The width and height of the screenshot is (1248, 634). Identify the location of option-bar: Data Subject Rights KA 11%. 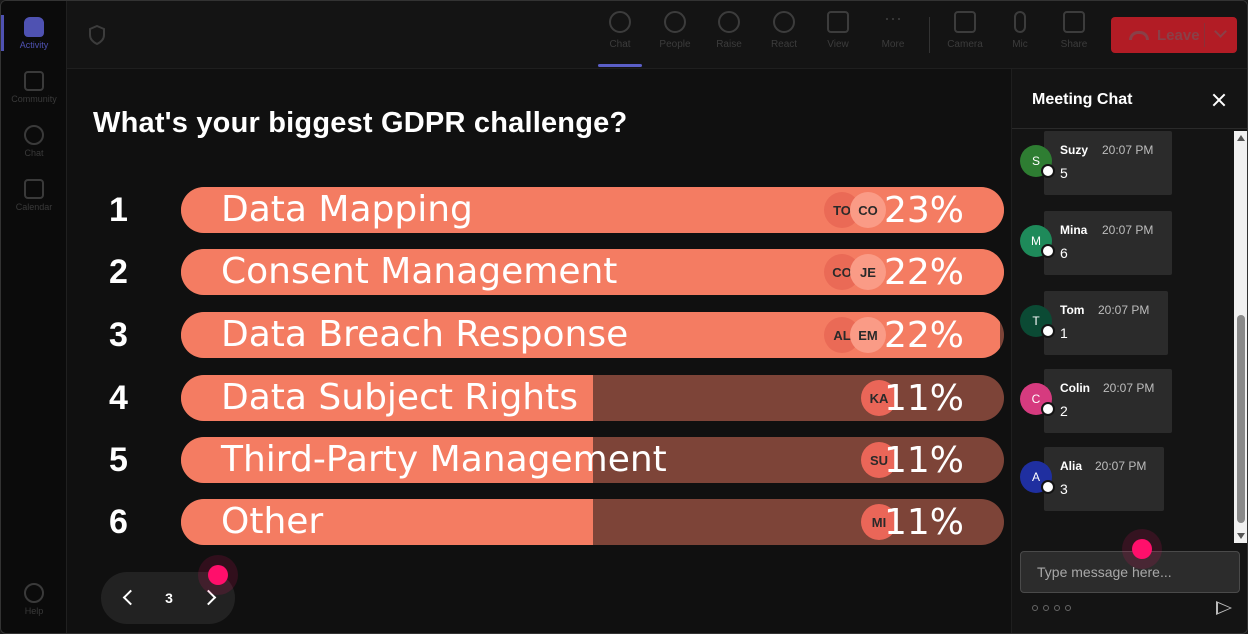
(592, 398).